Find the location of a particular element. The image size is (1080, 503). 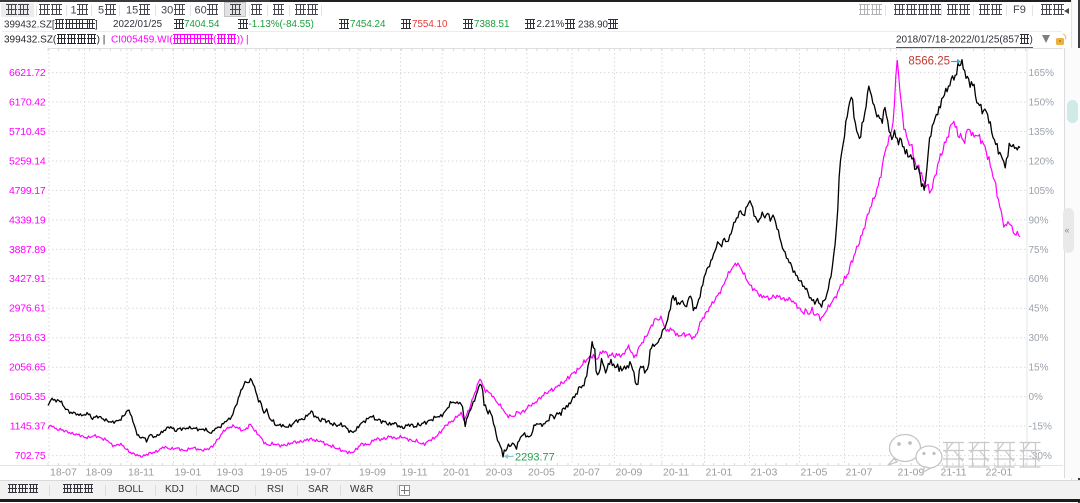

svg-text: -15% is located at coordinates (1040, 427).